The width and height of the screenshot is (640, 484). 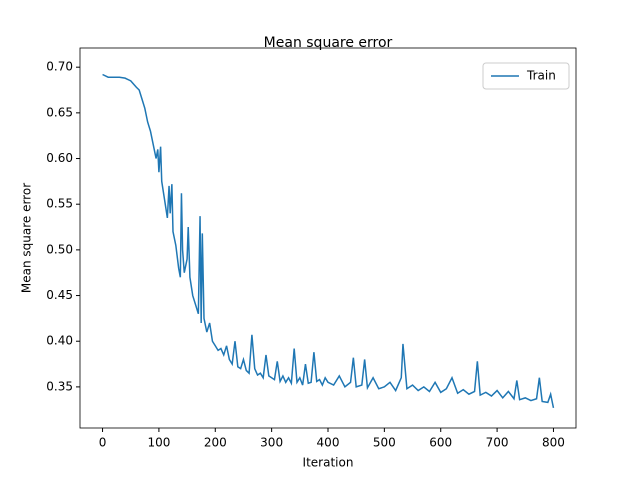 I want to click on y-tick-label: 0.60, so click(x=59, y=158).